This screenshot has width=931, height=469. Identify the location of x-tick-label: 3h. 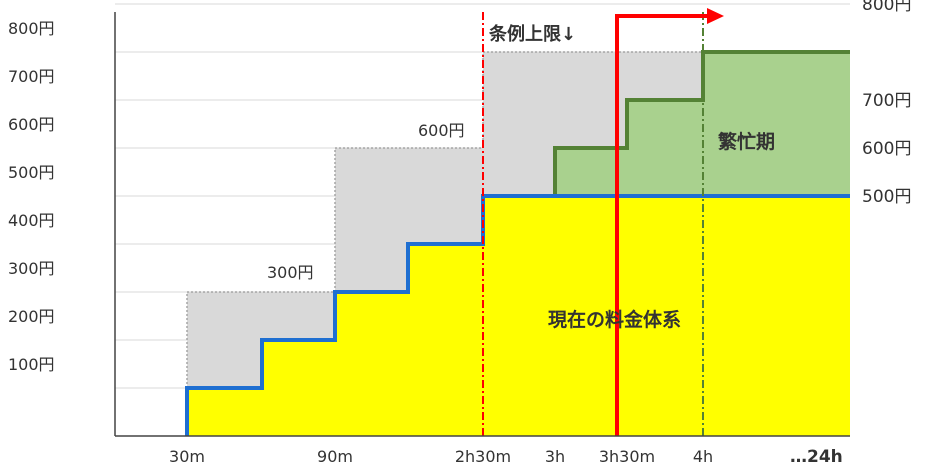
(555, 456).